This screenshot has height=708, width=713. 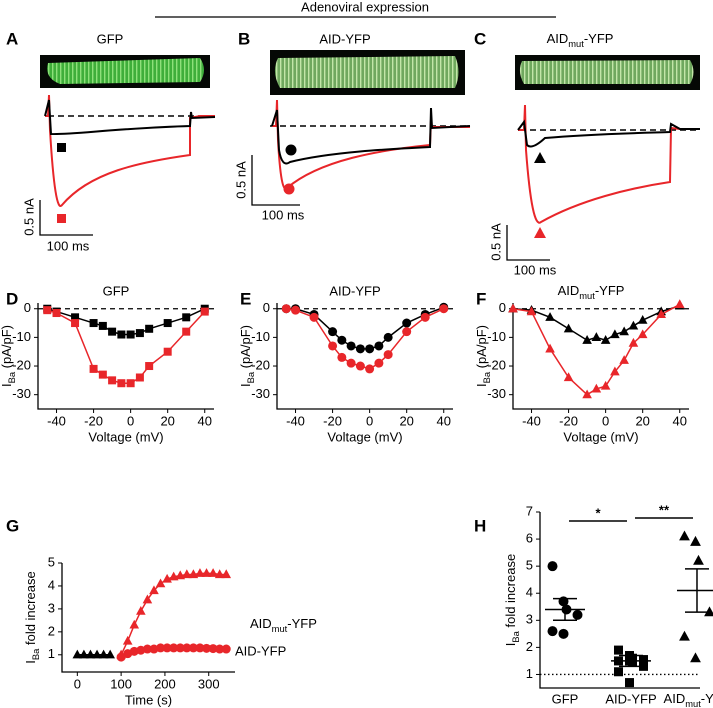 What do you see at coordinates (481, 348) in the screenshot?
I see `text-run: (pA/pF)` at bounding box center [481, 348].